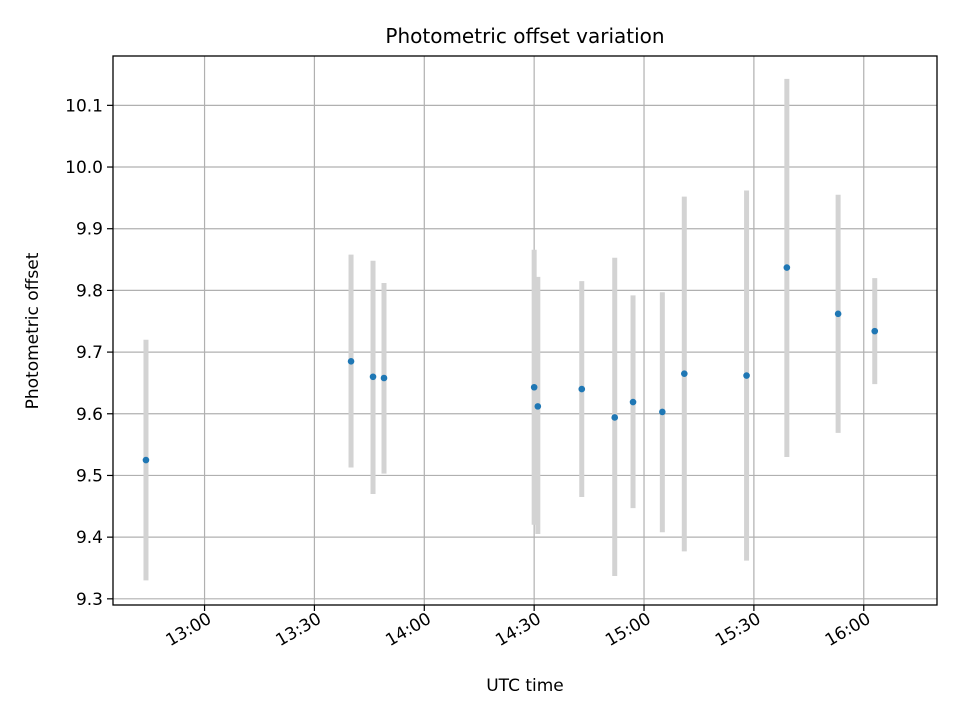  What do you see at coordinates (89, 291) in the screenshot?
I see `y-tick-label: 9.8` at bounding box center [89, 291].